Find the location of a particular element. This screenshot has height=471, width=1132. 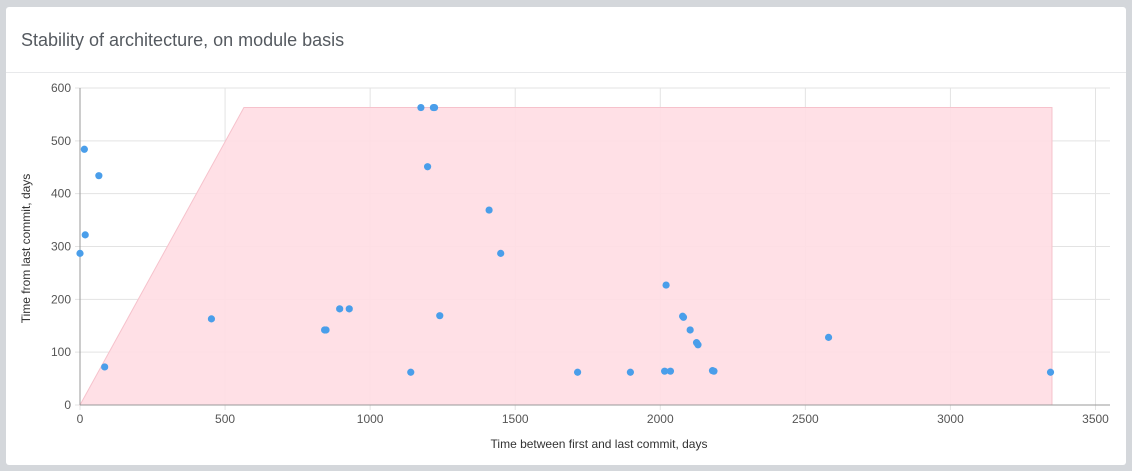

x-tick-label: 2500 is located at coordinates (805, 419).